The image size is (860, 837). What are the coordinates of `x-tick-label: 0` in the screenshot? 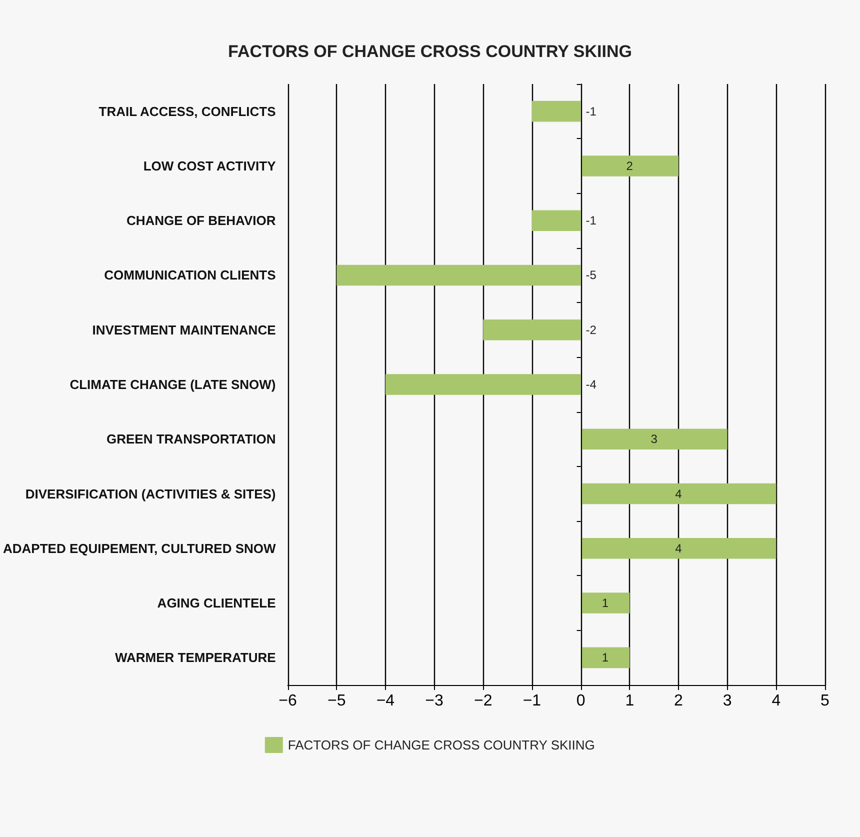 It's located at (581, 701).